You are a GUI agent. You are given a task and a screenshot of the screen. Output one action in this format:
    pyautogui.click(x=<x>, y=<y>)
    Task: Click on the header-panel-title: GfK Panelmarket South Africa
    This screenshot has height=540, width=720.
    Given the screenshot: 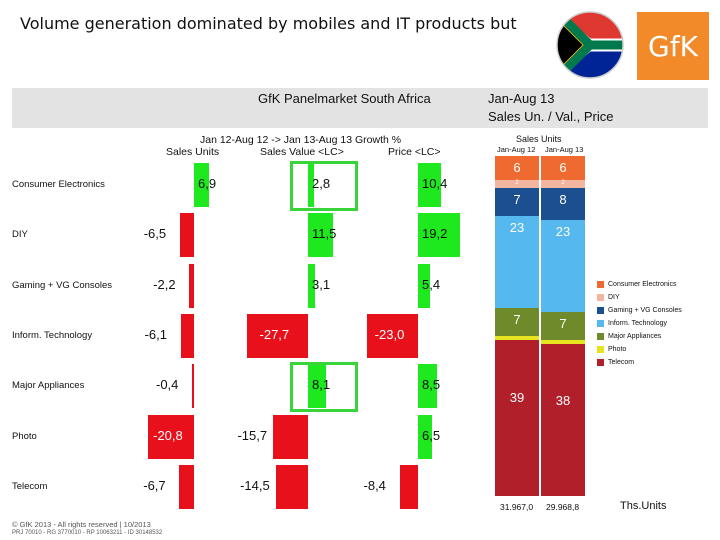 What is the action you would take?
    pyautogui.click(x=344, y=98)
    